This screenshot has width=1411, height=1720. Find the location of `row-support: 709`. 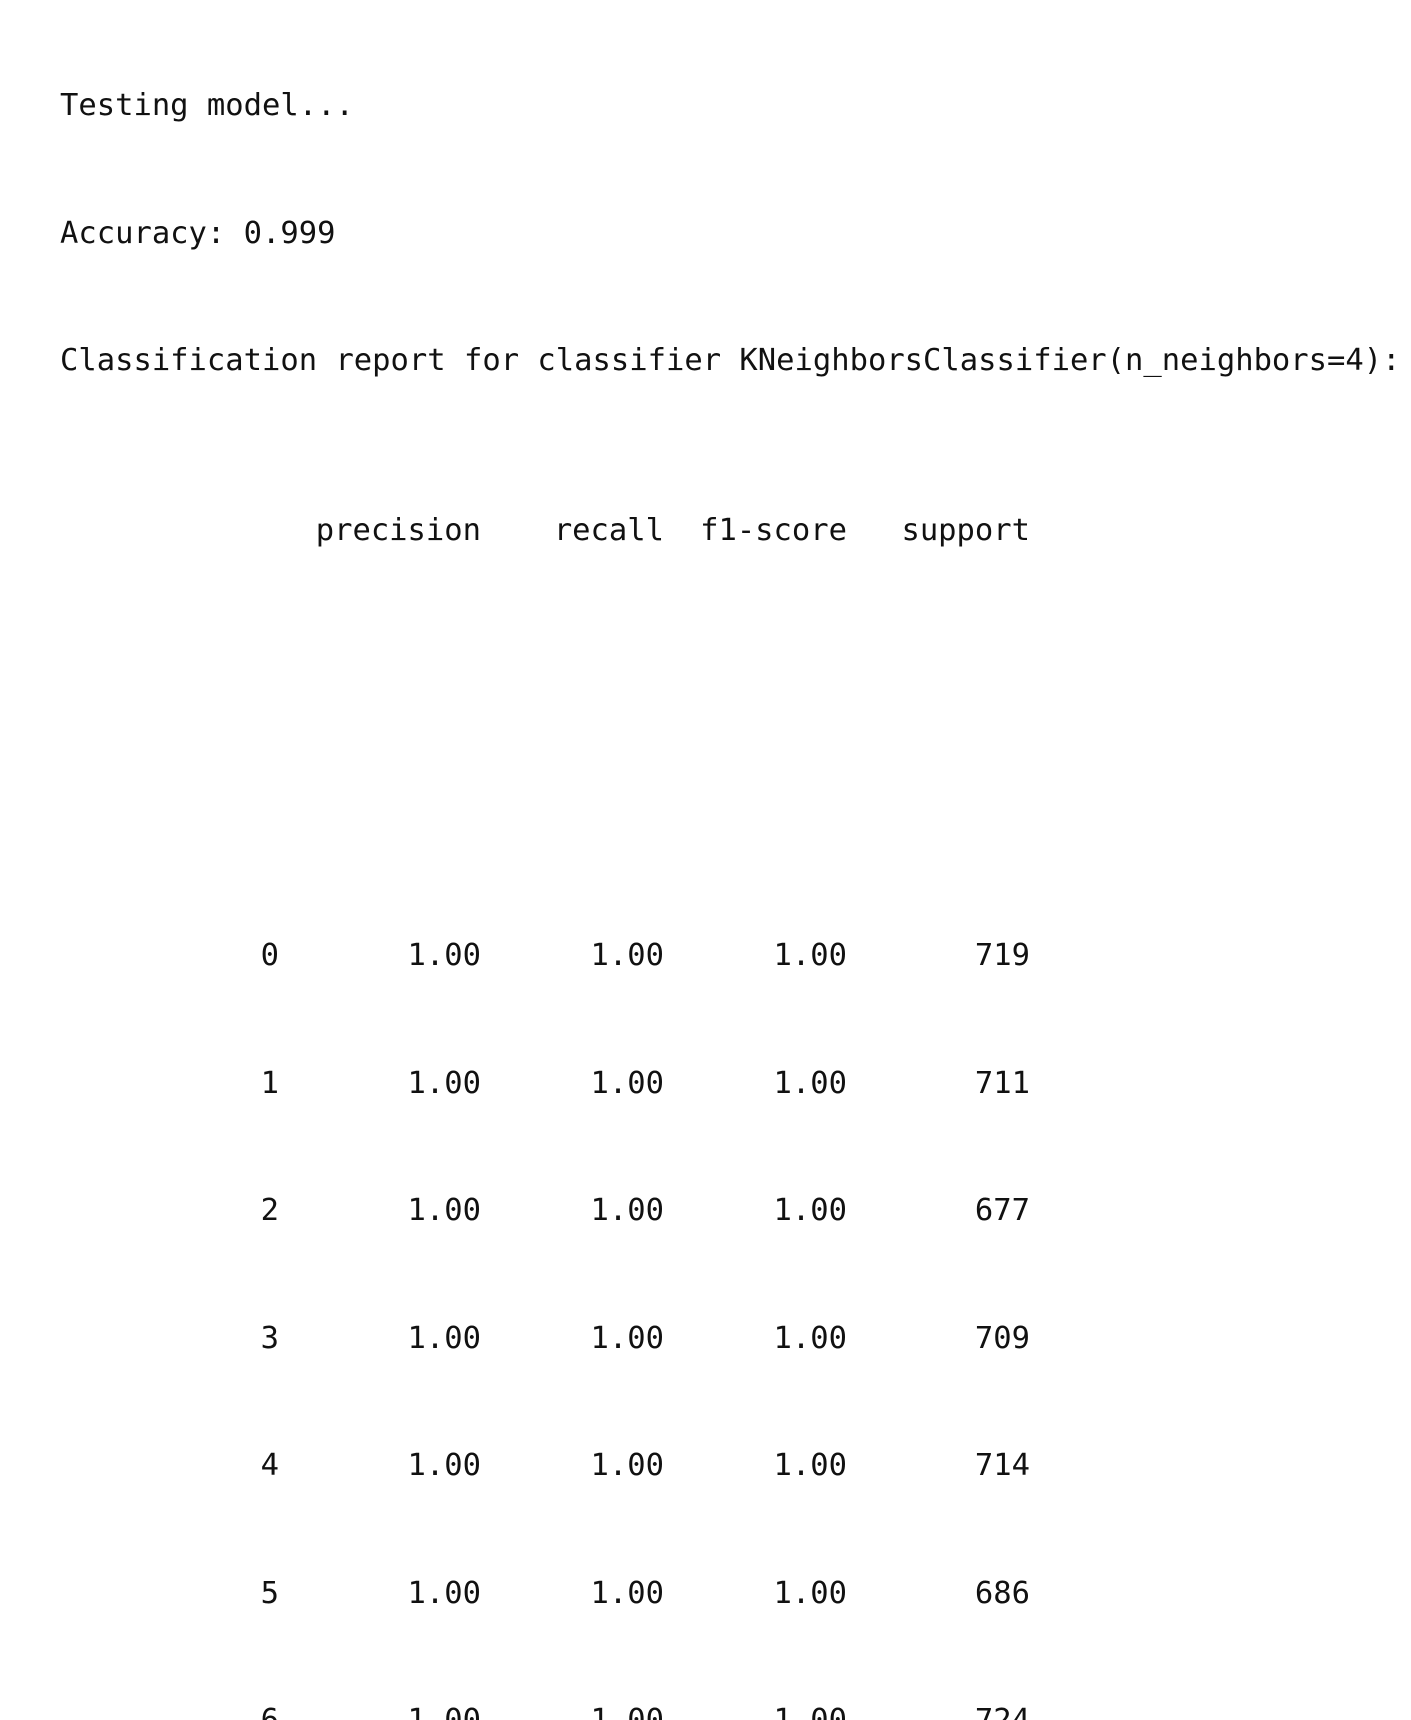

row-support: 709 is located at coordinates (1002, 1338).